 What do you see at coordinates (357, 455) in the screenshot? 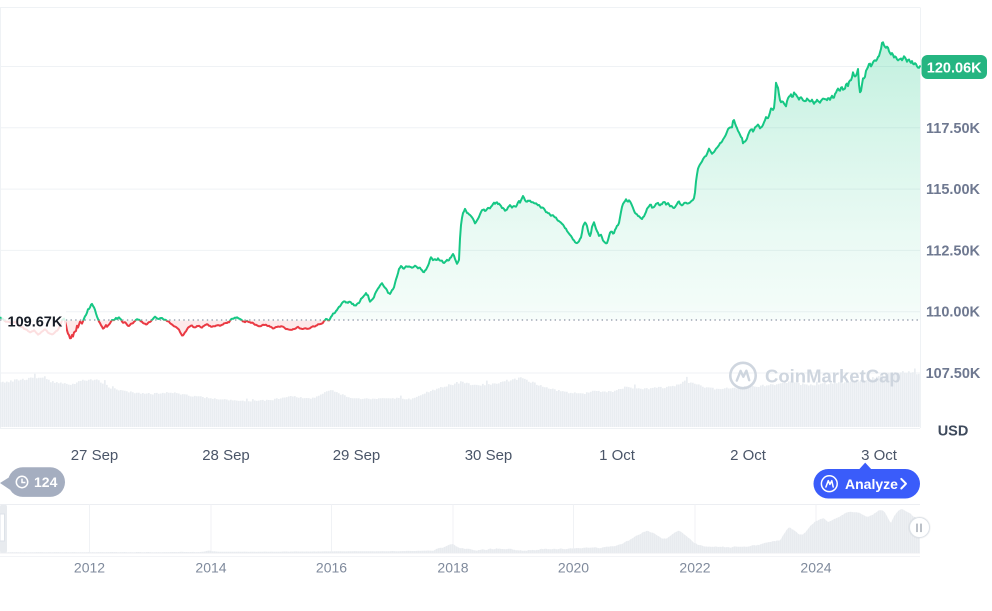
I see `svg-text: 29 Sep` at bounding box center [357, 455].